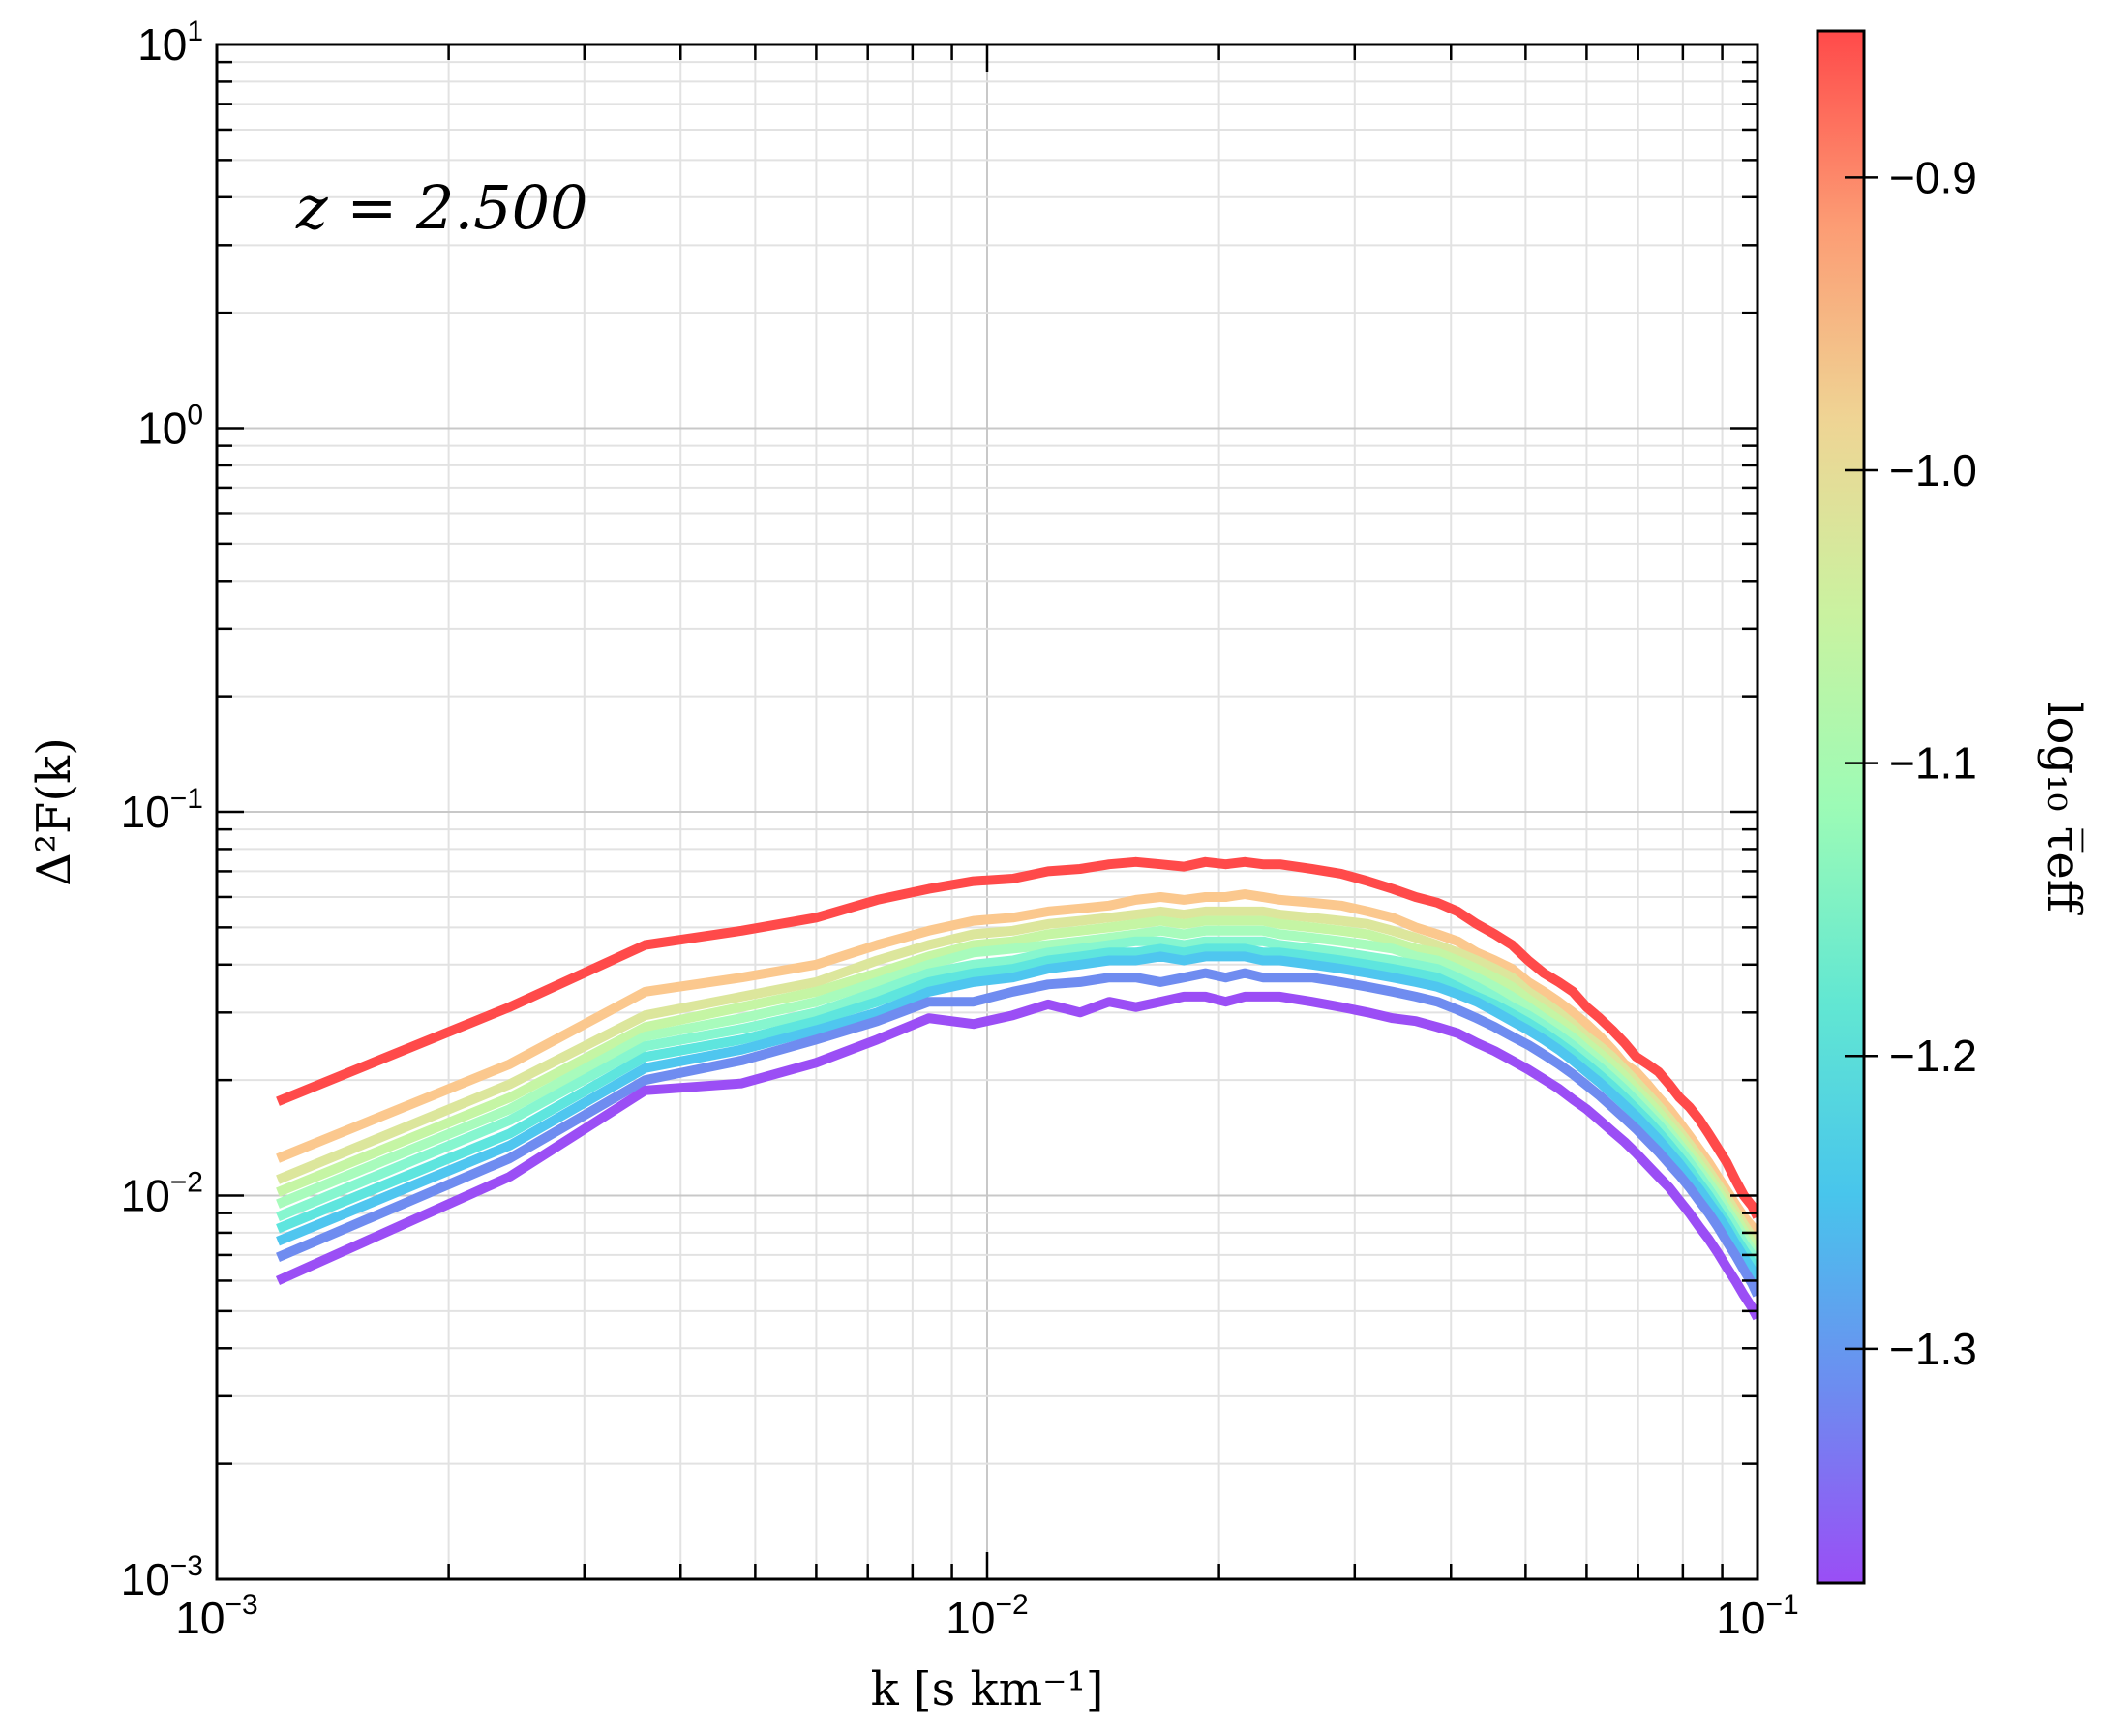 This screenshot has height=1736, width=2103. I want to click on colorbar-tick-label: −1.0, so click(1933, 470).